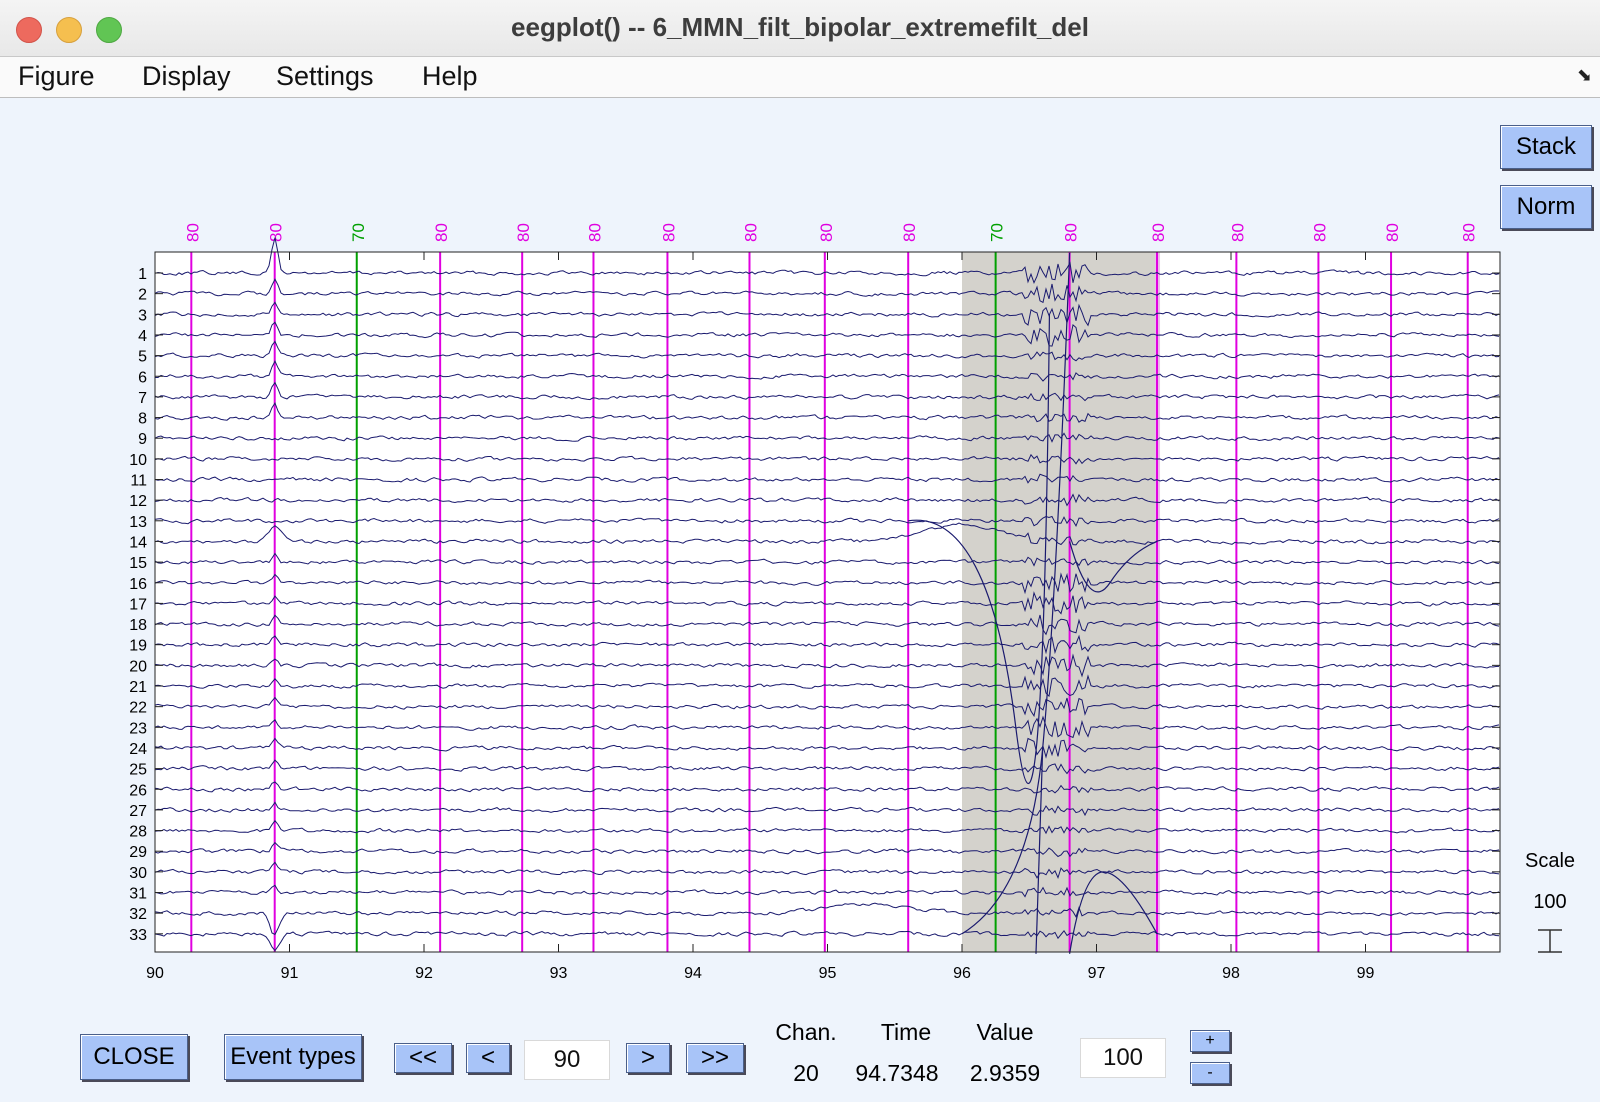  What do you see at coordinates (1123, 1058) in the screenshot?
I see `scale-input: 100` at bounding box center [1123, 1058].